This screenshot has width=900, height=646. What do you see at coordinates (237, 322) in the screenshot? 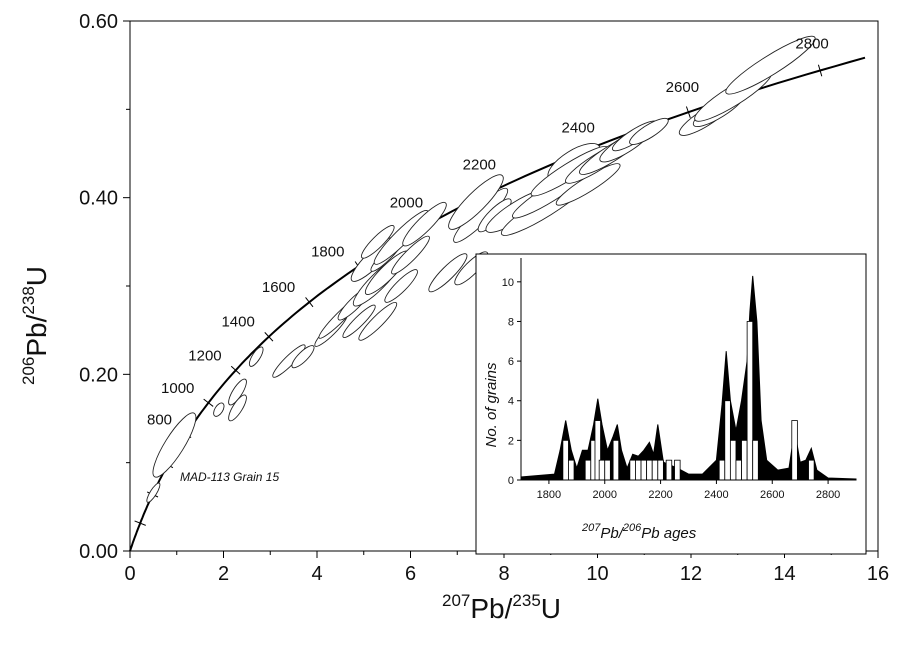
I see `age-label: 1400` at bounding box center [237, 322].